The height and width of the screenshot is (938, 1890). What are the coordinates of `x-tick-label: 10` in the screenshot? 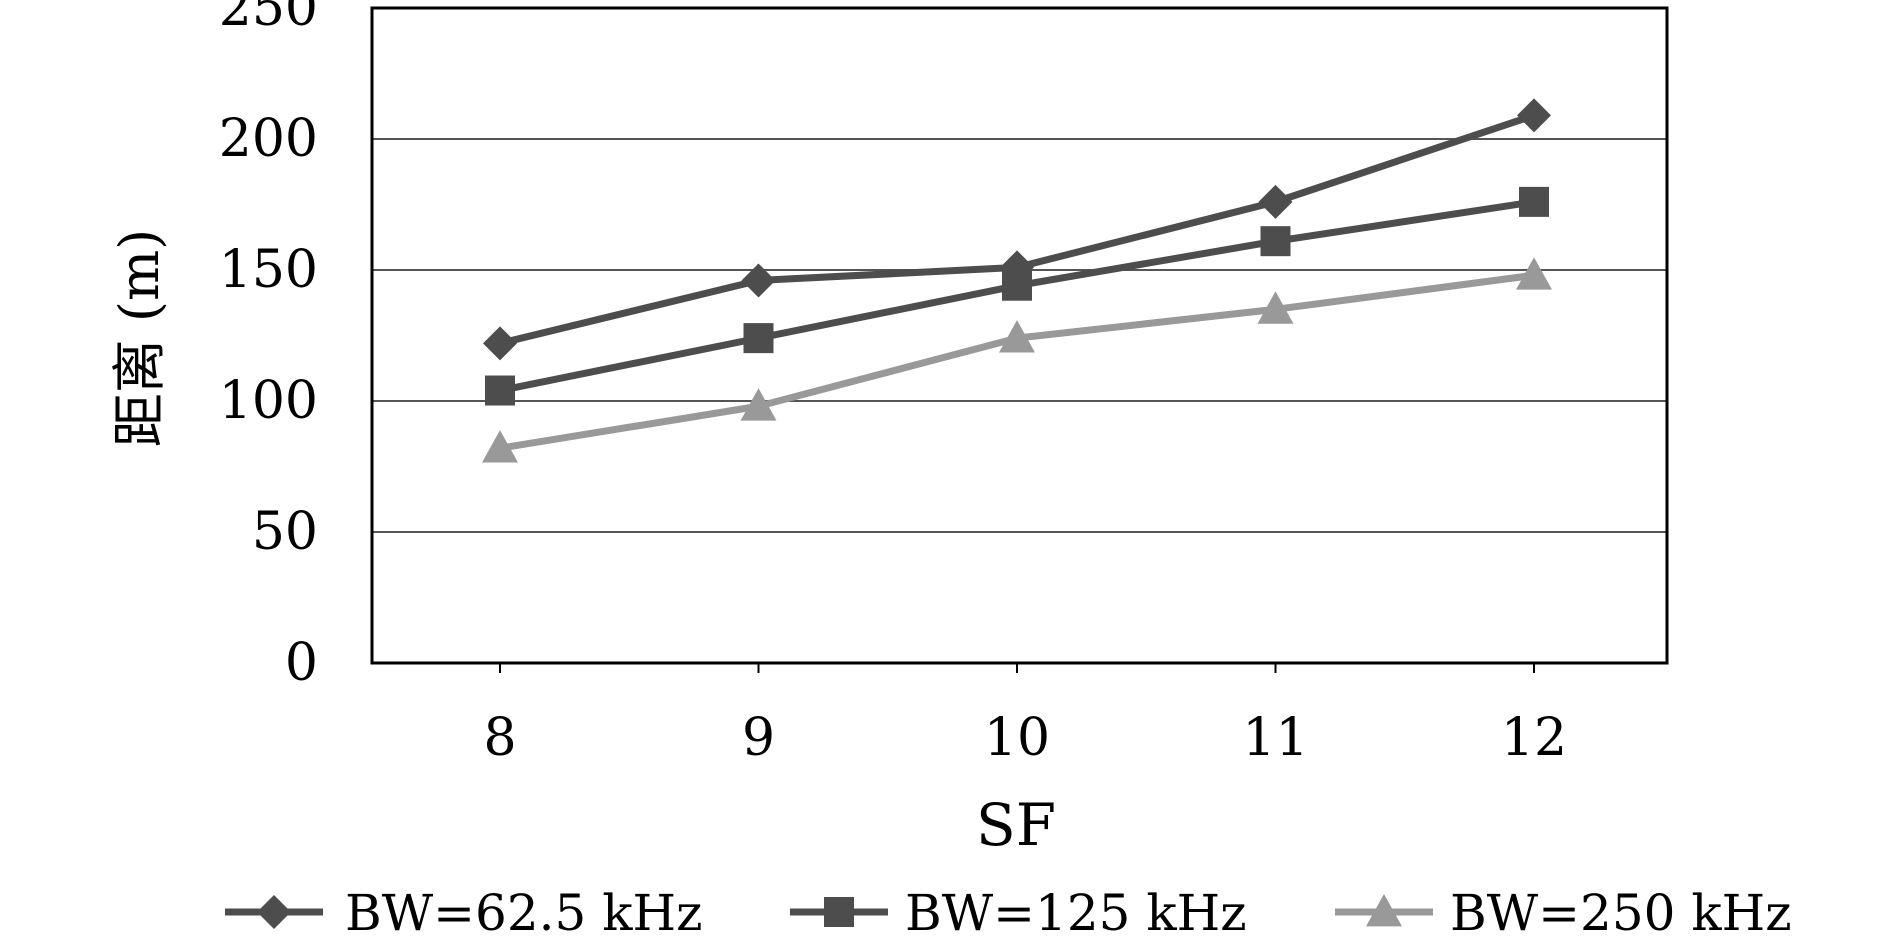 It's located at (1017, 738).